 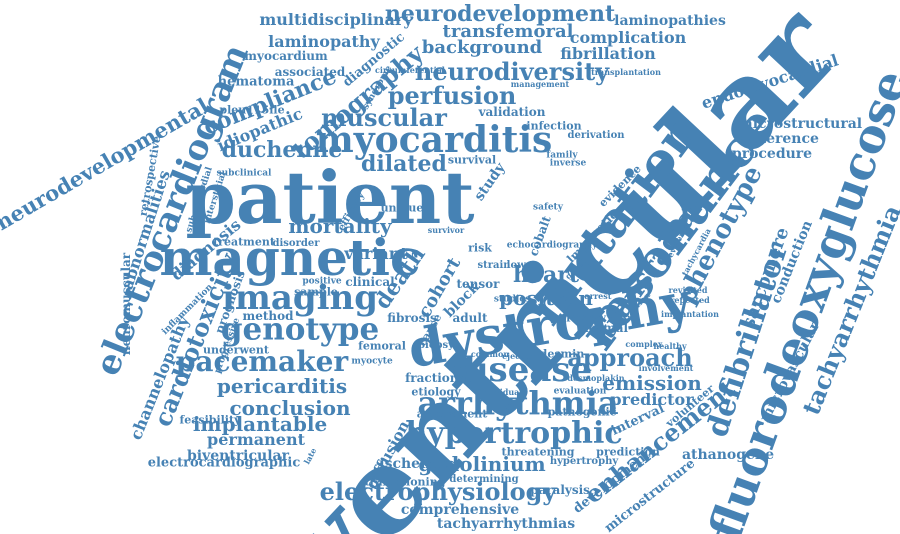 I want to click on cloud-word: myocardium, so click(x=286, y=56).